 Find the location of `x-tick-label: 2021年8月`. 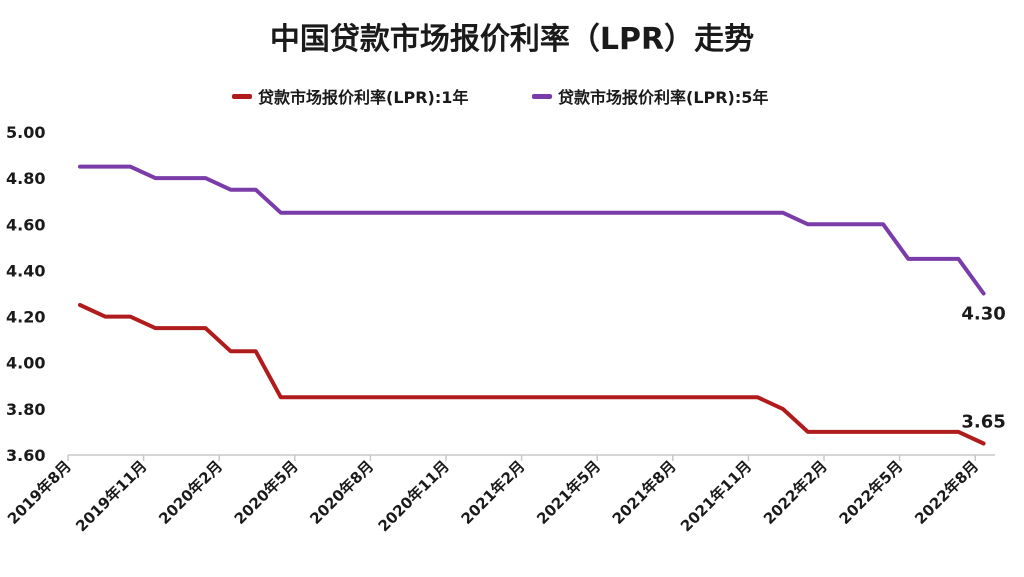

x-tick-label: 2021年8月 is located at coordinates (644, 492).